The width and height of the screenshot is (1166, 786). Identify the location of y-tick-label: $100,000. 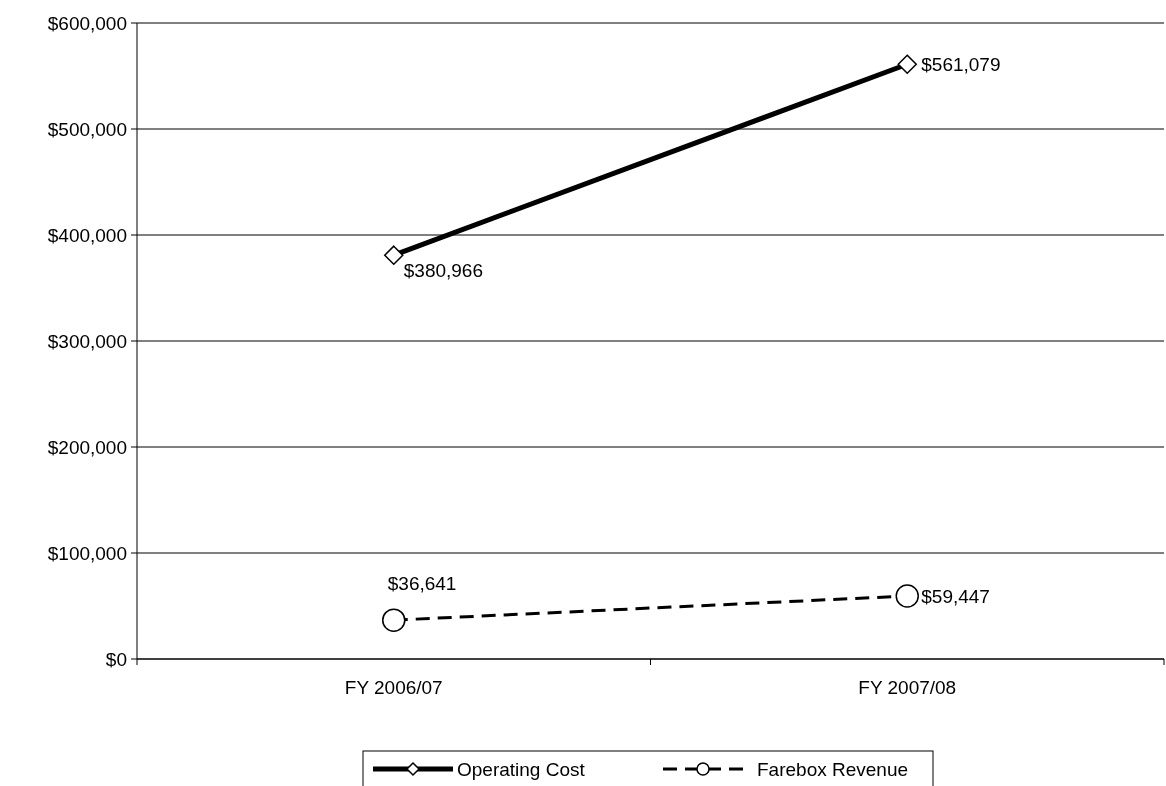
(87, 553).